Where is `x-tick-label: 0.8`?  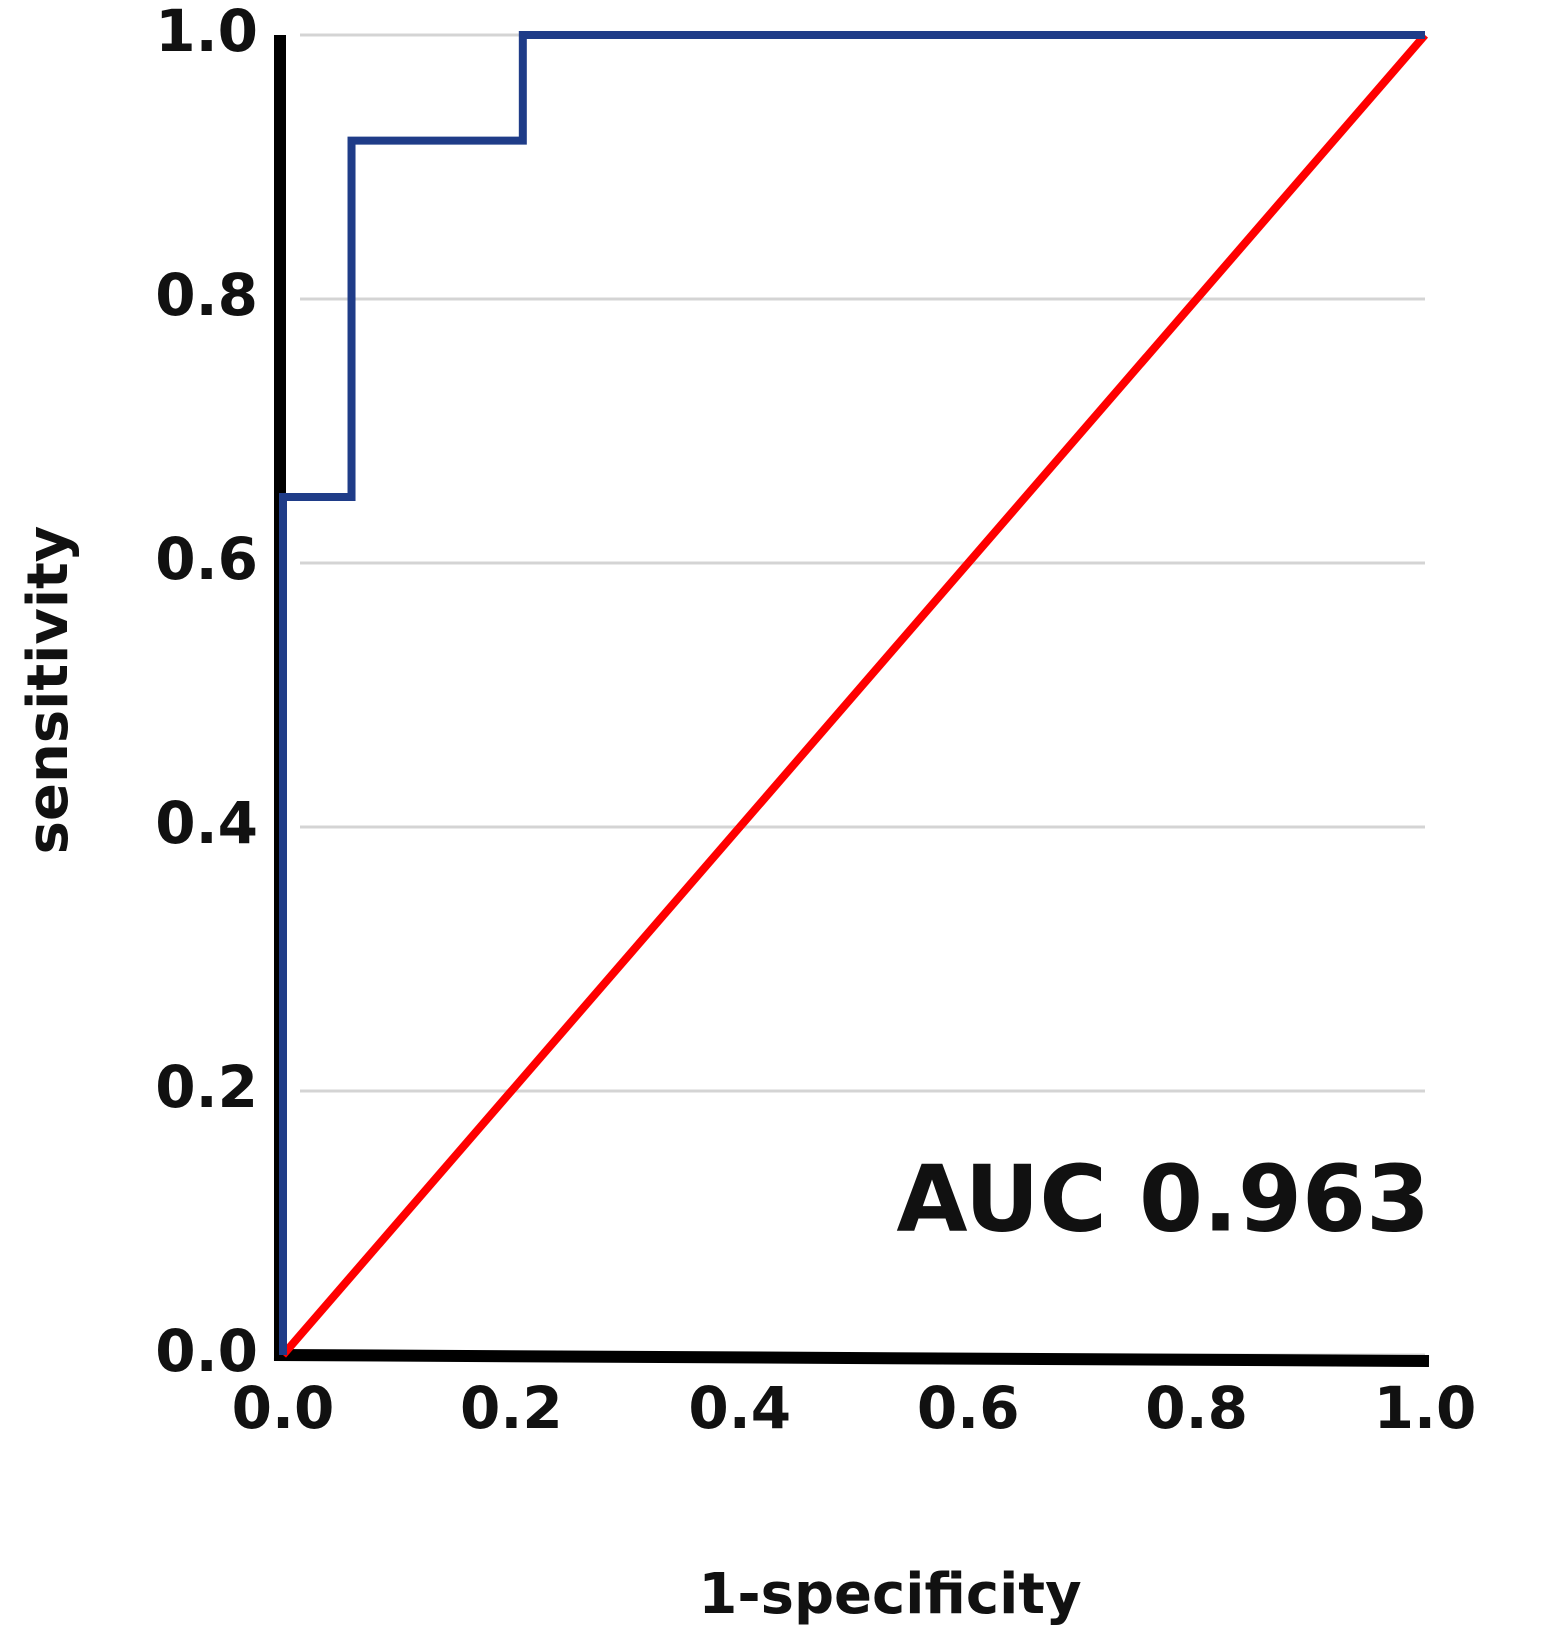 x-tick-label: 0.8 is located at coordinates (1196, 1408).